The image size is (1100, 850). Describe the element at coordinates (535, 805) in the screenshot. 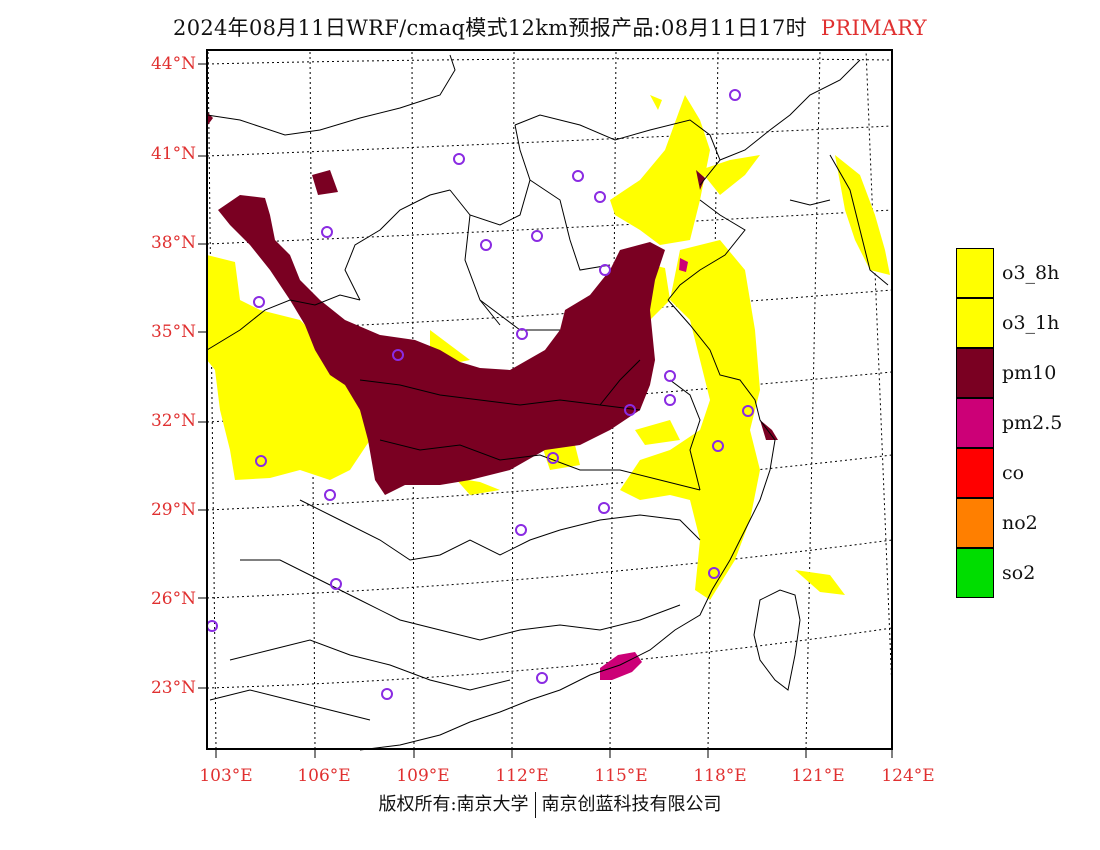

I see `footer-separator` at that location.